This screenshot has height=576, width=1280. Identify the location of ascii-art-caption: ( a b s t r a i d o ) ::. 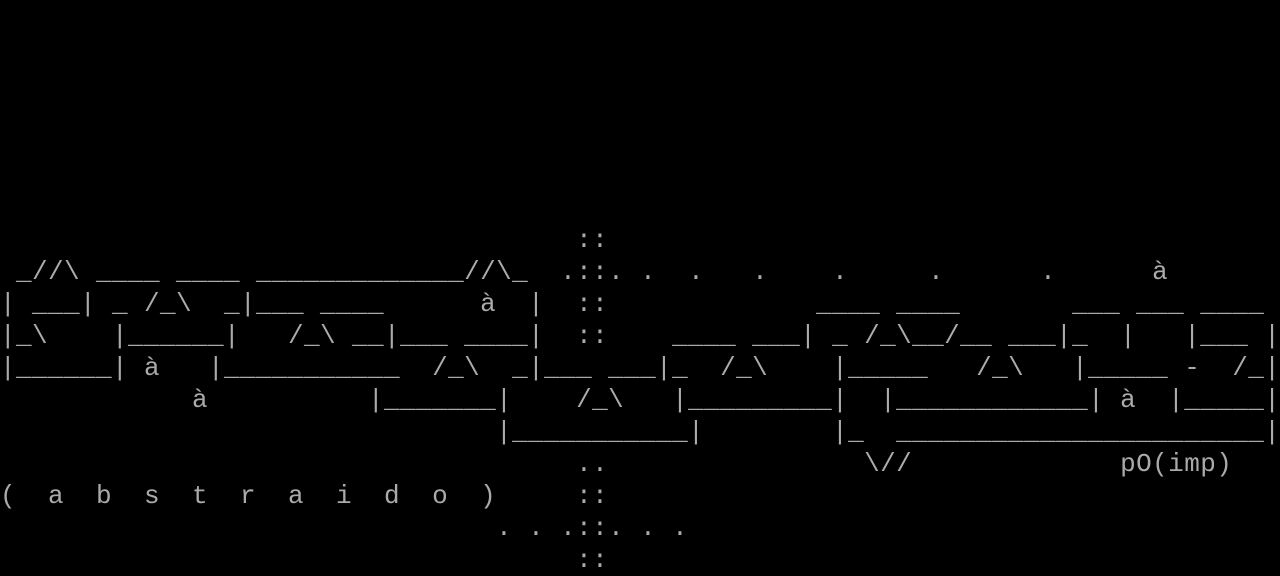
(304, 496).